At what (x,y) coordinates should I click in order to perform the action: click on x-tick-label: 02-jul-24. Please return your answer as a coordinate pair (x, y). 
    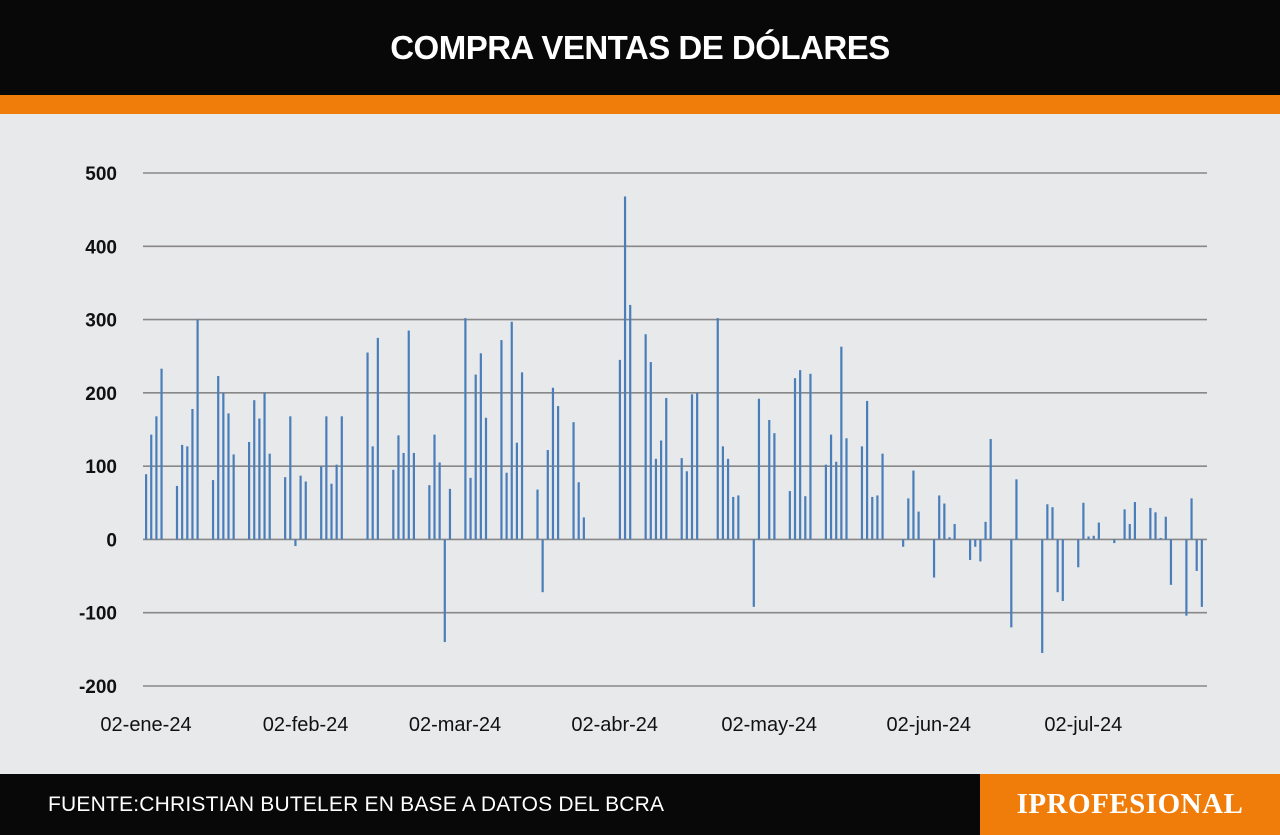
    Looking at the image, I should click on (1083, 725).